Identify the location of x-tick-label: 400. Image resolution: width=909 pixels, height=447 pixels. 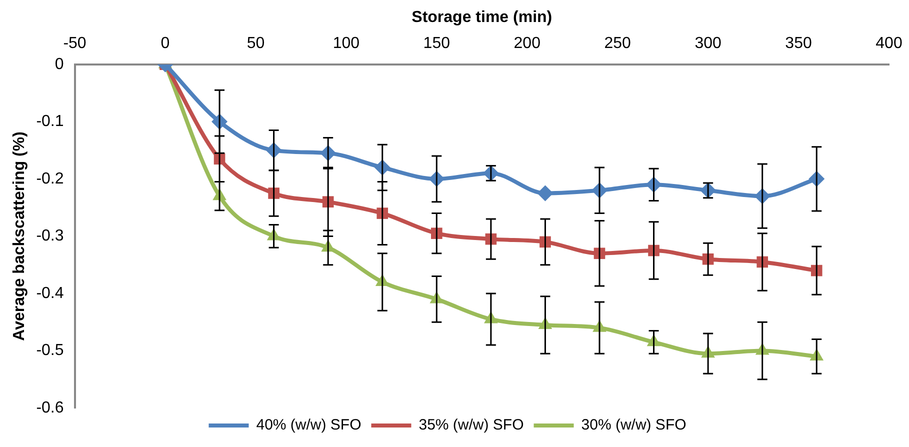
(889, 43).